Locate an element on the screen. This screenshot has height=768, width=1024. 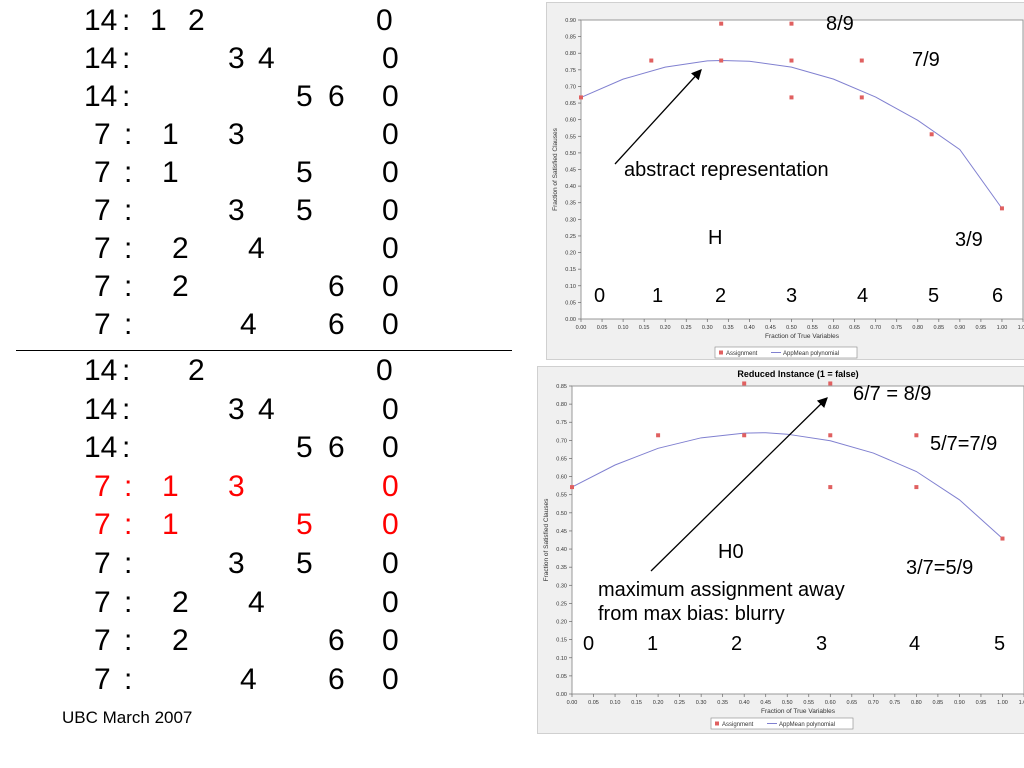
y-tick-label: 0.65 is located at coordinates (561, 459).